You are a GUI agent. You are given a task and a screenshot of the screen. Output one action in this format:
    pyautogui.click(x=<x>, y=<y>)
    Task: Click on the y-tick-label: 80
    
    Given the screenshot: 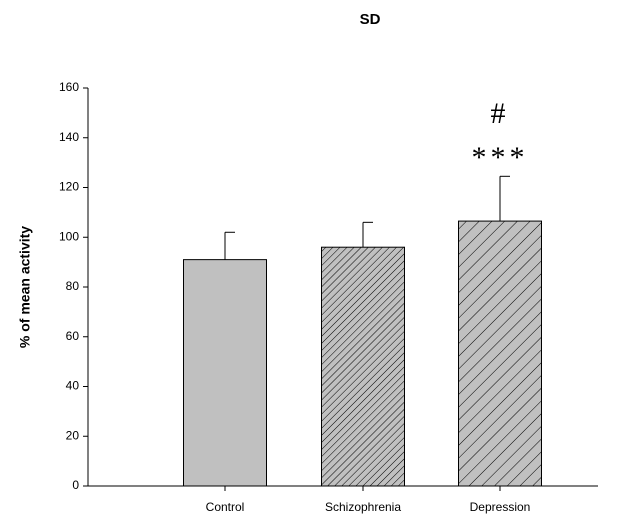 What is the action you would take?
    pyautogui.click(x=73, y=286)
    